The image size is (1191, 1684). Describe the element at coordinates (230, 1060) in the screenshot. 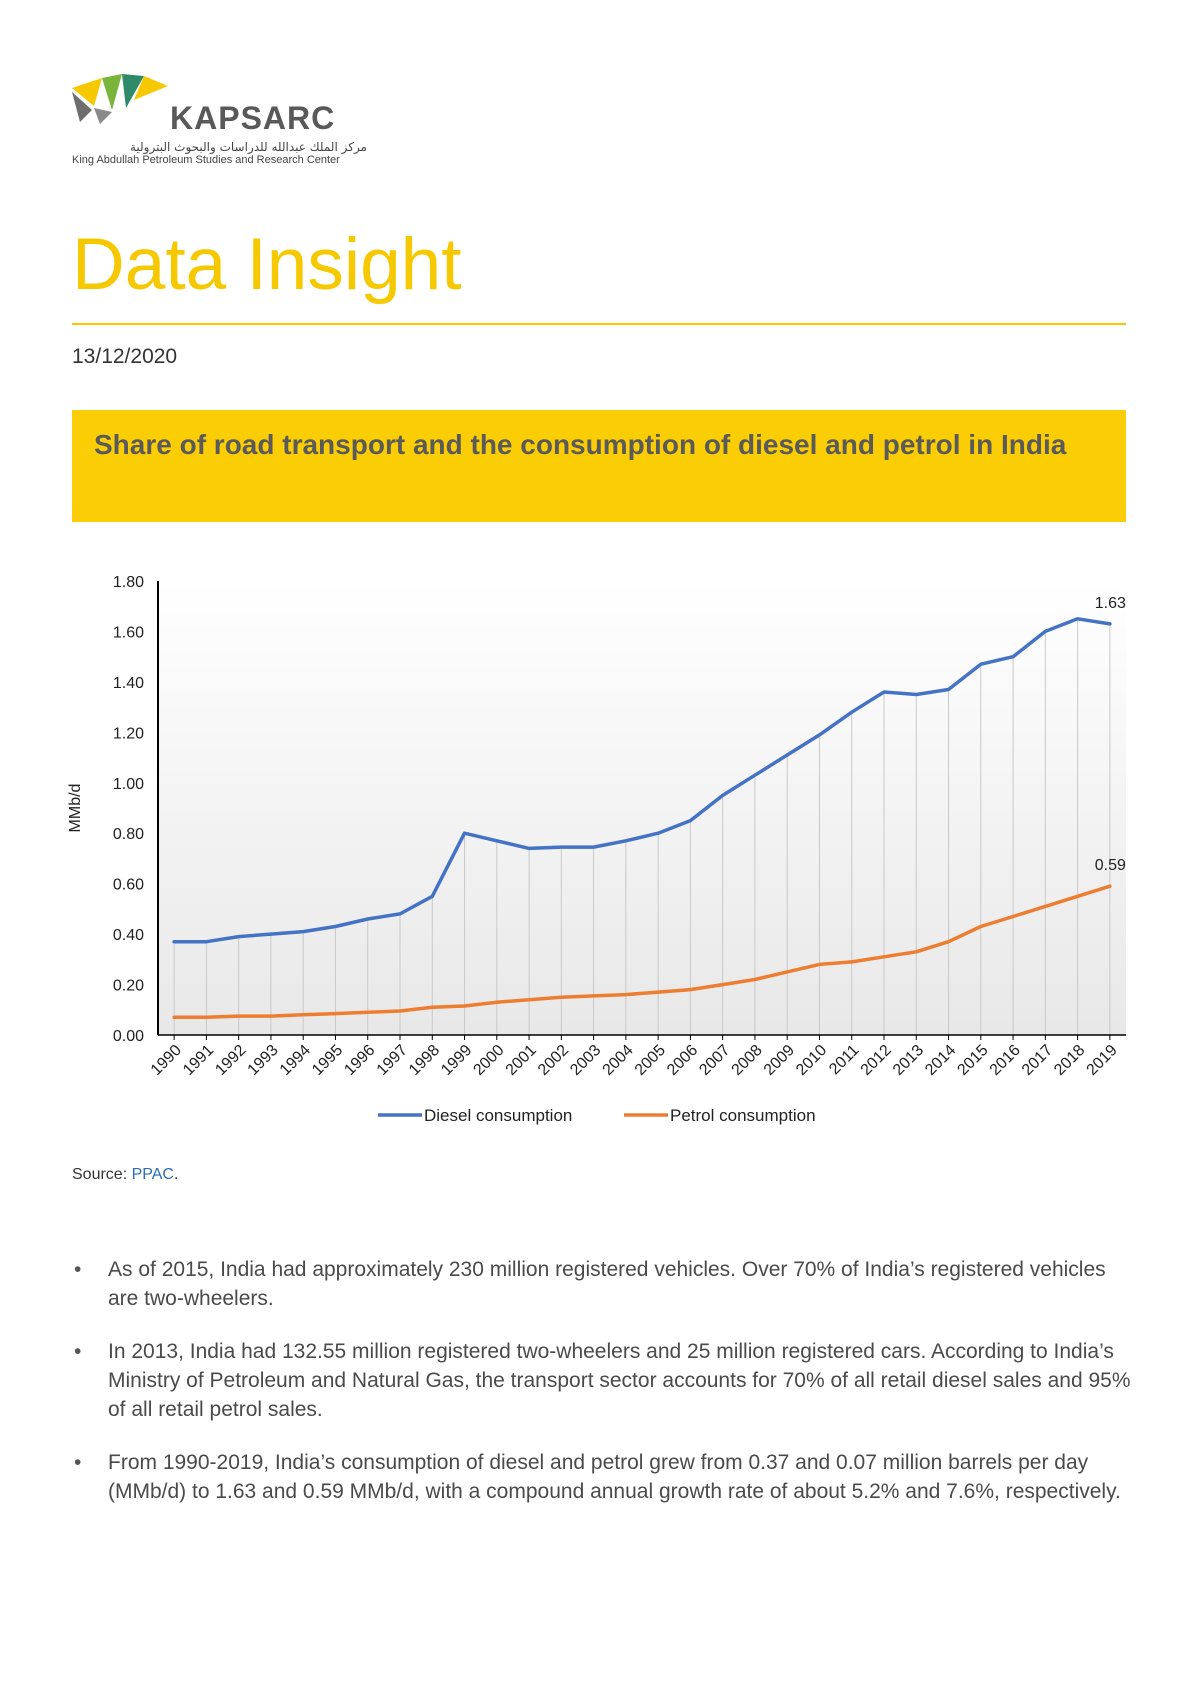

I see `x-tick-label: 1992` at that location.